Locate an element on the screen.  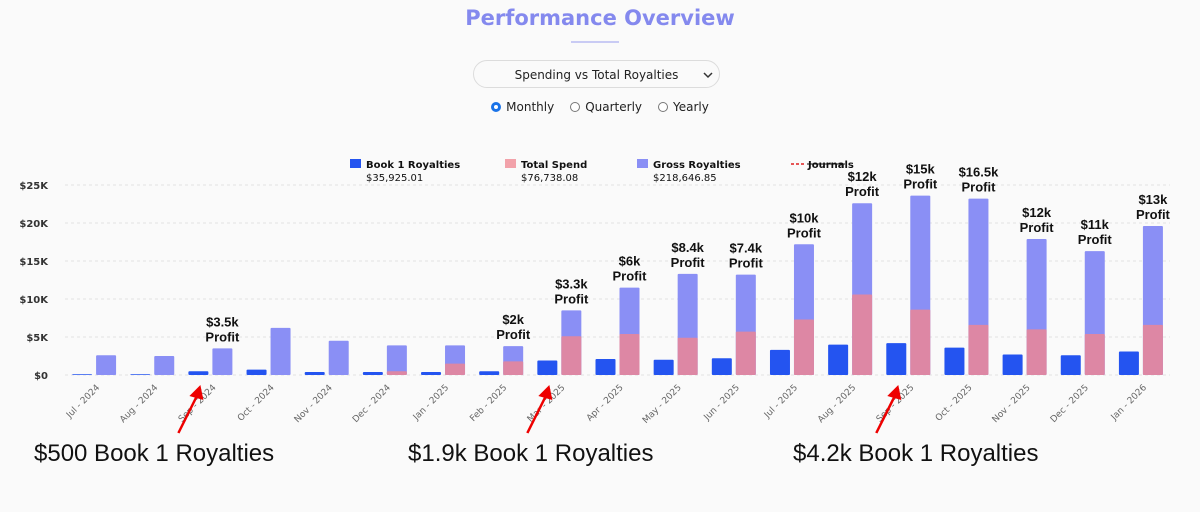
profit-label-amount: $11k is located at coordinates (1095, 224).